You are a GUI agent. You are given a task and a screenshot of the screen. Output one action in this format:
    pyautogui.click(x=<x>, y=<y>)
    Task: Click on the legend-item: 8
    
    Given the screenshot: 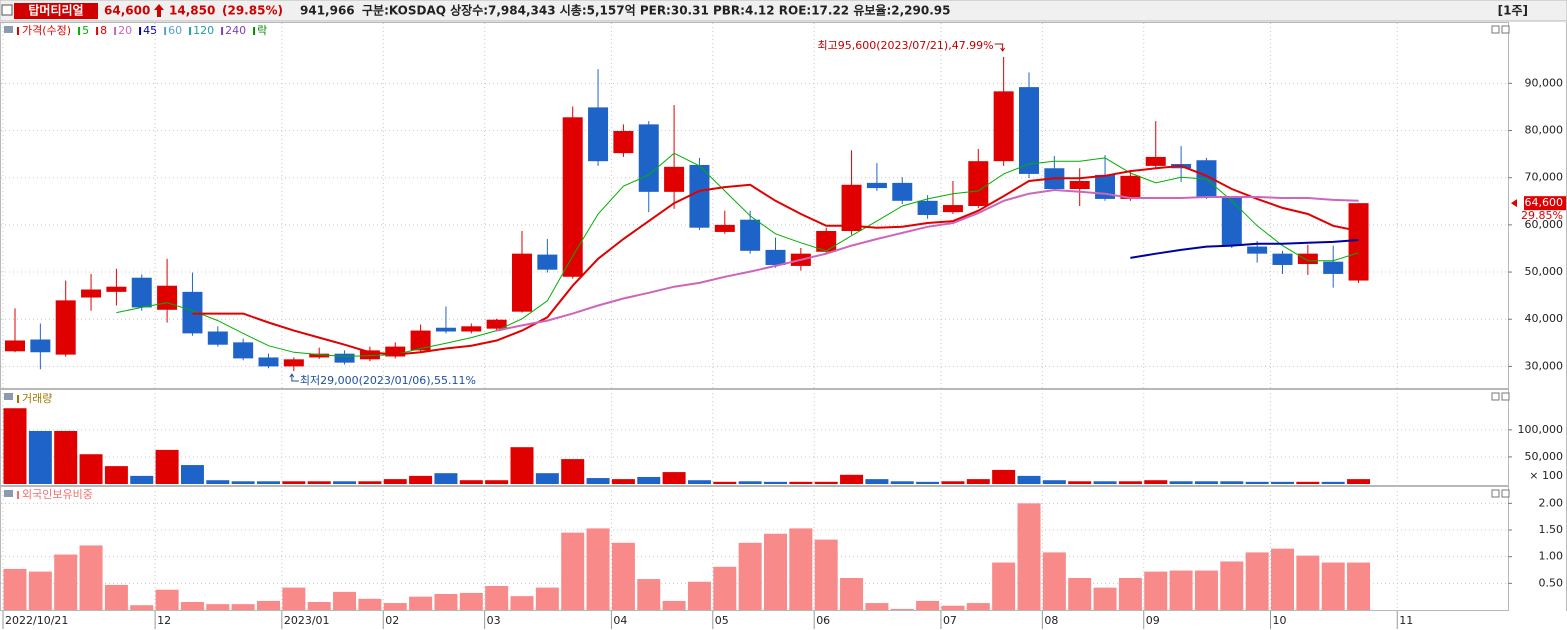 What is the action you would take?
    pyautogui.click(x=103, y=30)
    